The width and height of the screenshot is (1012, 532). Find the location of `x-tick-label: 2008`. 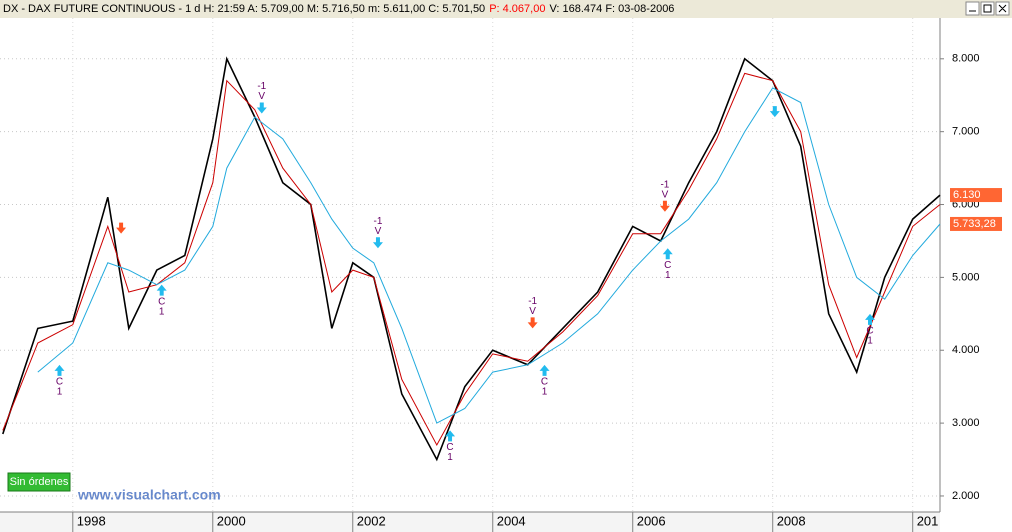

x-tick-label: 2008 is located at coordinates (791, 520).